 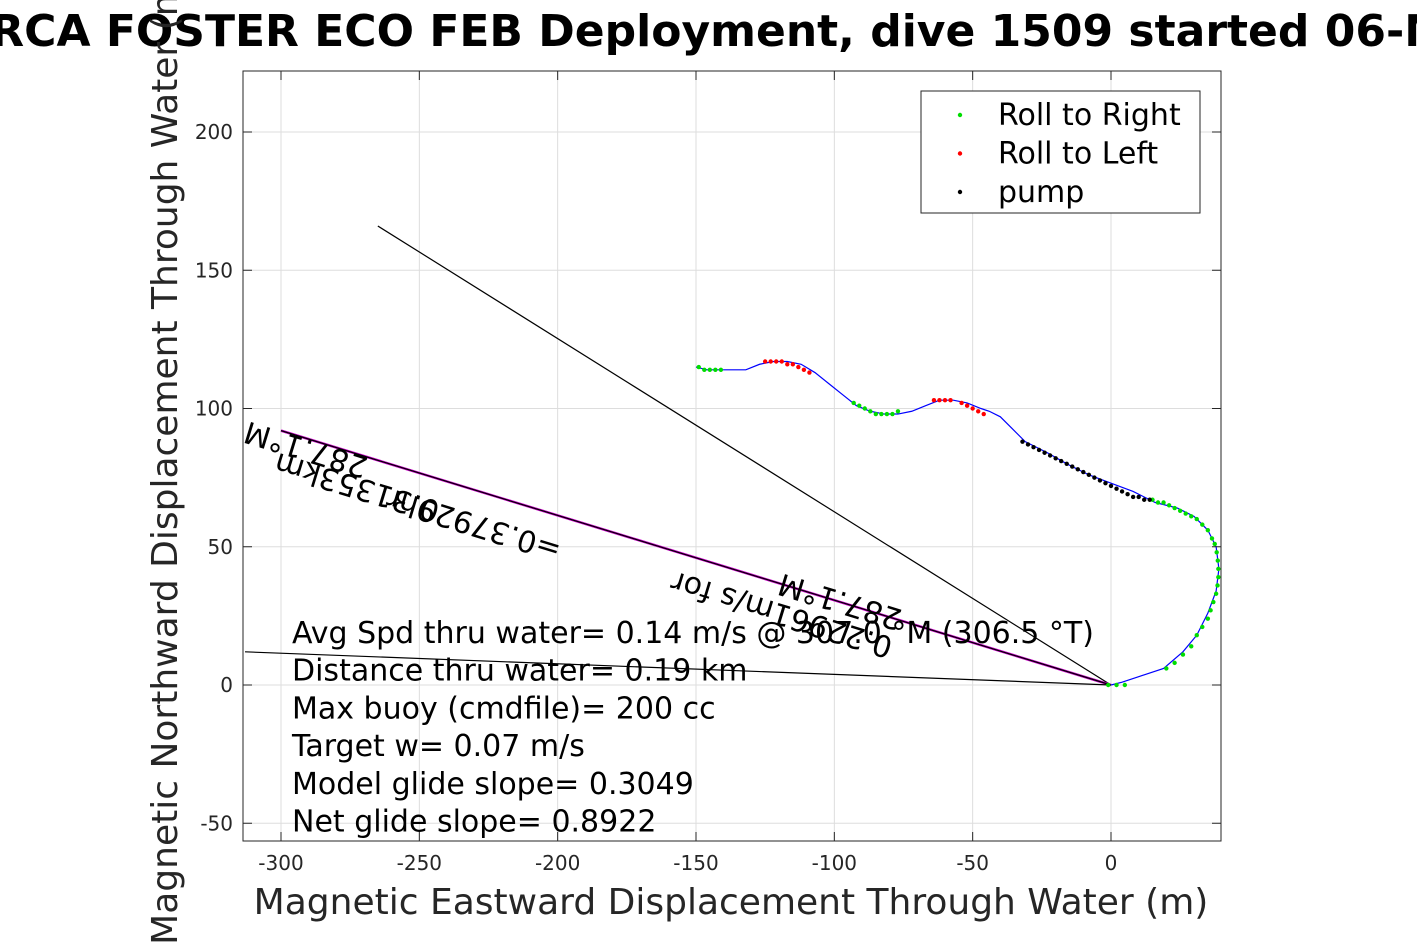 I want to click on x-tick-label: -250, so click(x=419, y=863).